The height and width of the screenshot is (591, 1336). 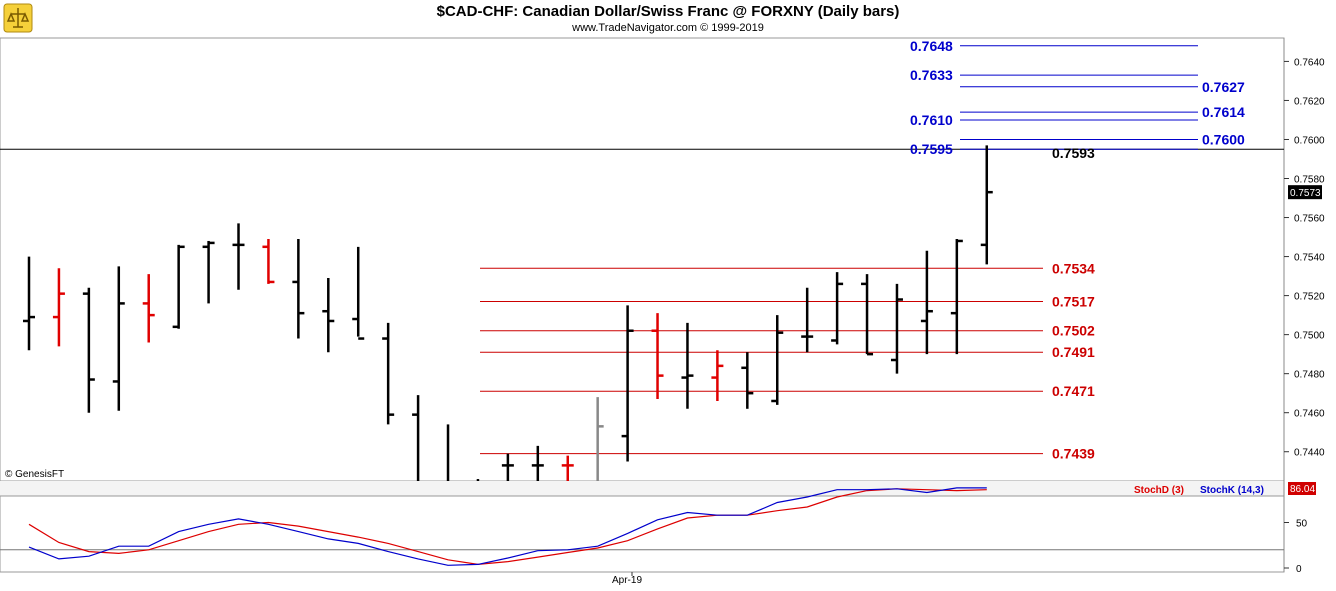 I want to click on y-tick-label: 0.7480, so click(x=1309, y=375).